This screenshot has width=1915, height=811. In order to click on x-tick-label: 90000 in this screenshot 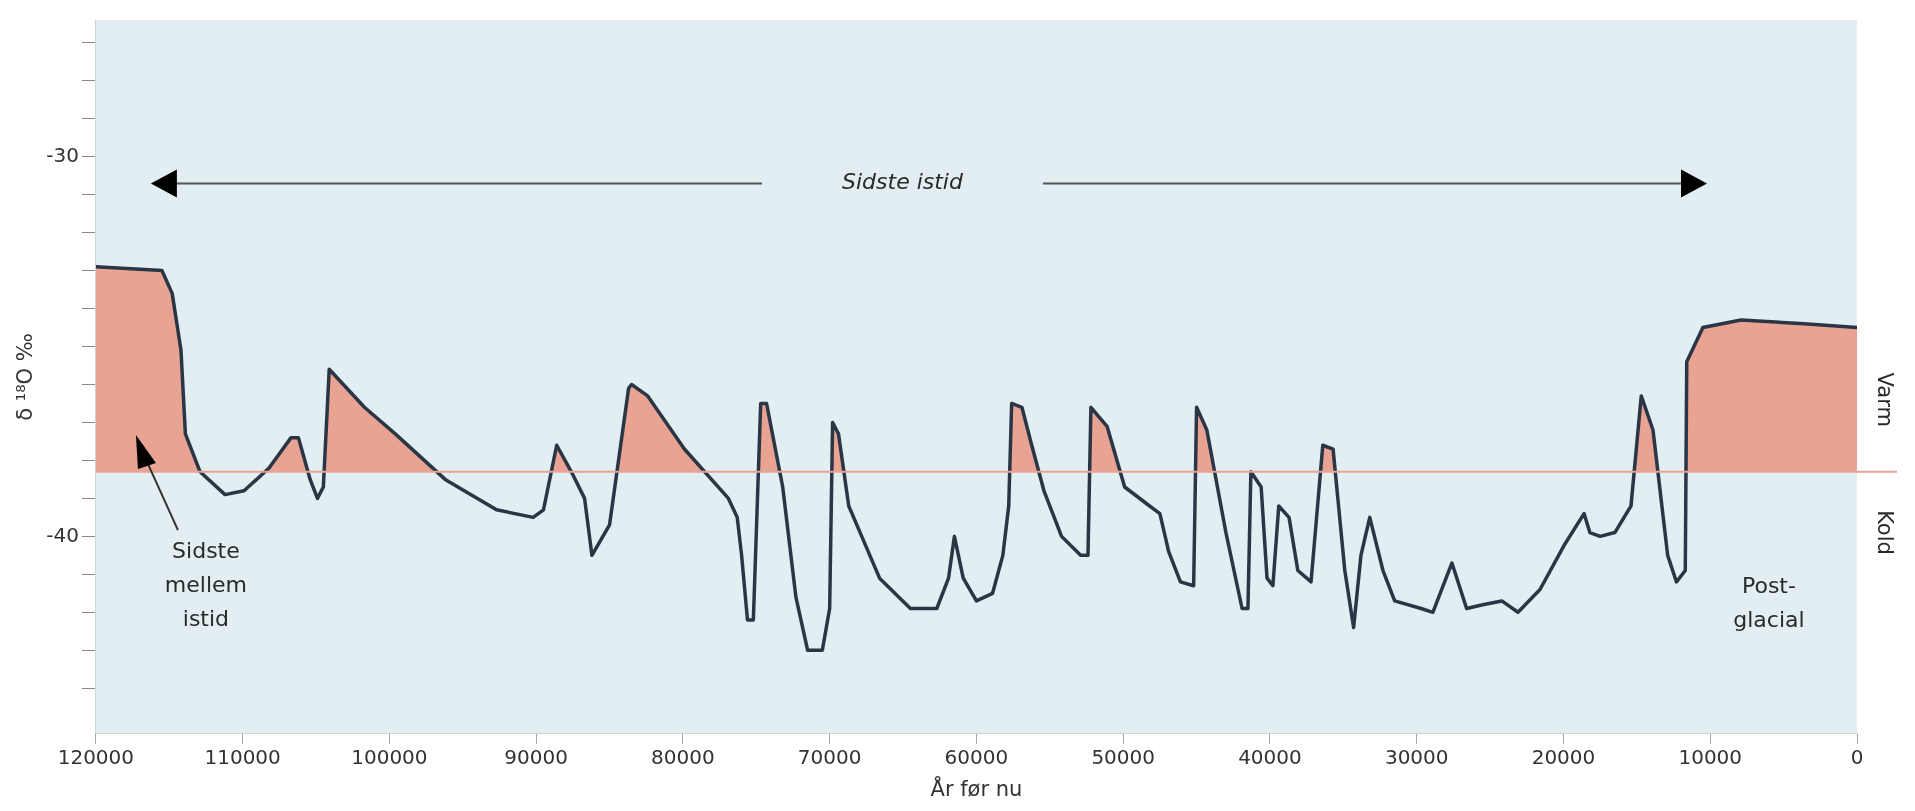, I will do `click(536, 757)`.